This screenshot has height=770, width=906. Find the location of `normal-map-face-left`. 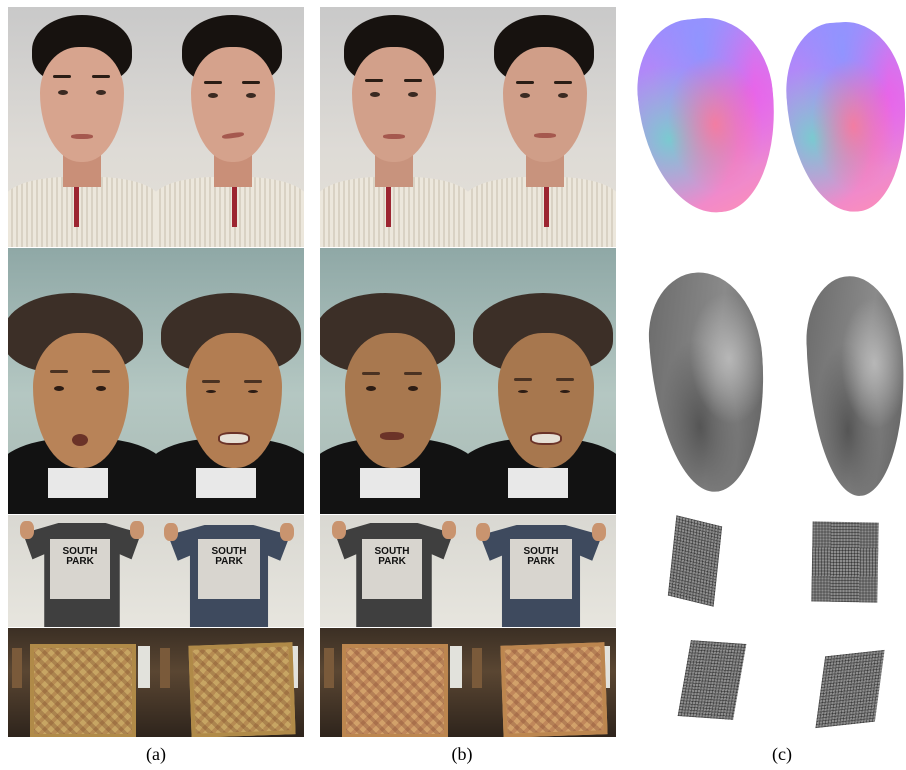

normal-map-face-left is located at coordinates (707, 115).